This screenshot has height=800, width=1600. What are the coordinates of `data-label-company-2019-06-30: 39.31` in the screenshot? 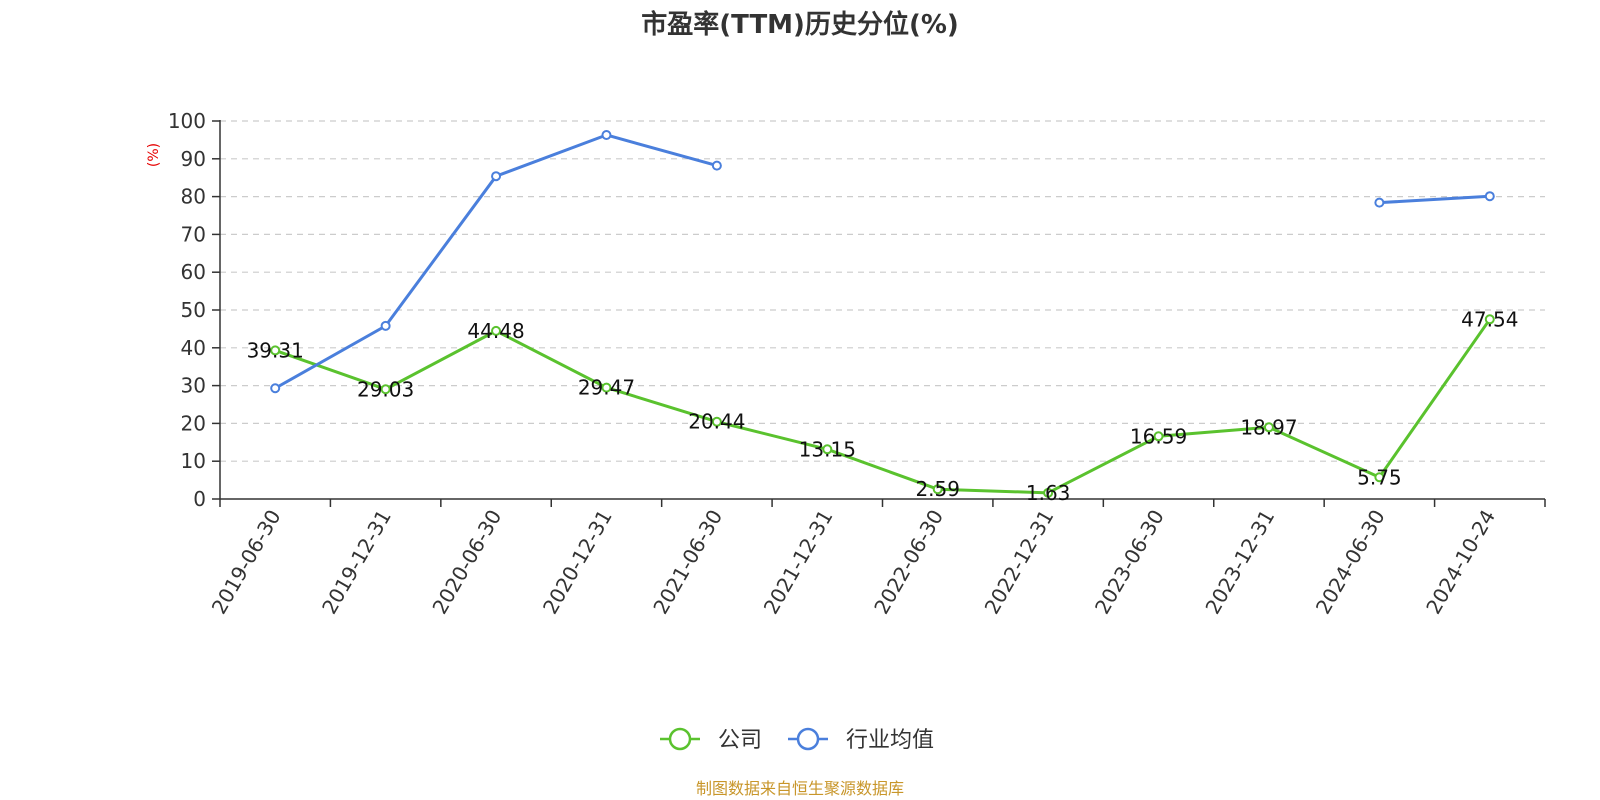 It's located at (275, 350).